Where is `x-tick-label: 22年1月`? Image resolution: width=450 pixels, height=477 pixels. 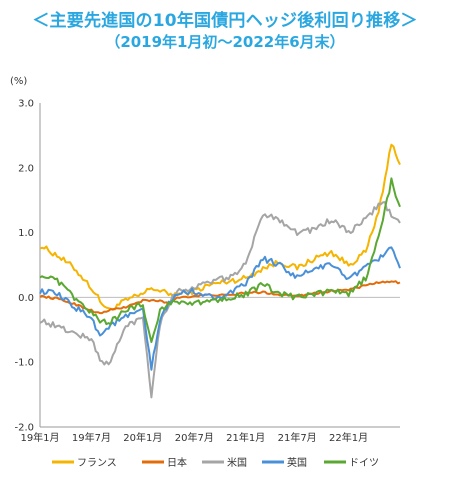
x-tick-label: 22年1月 is located at coordinates (348, 437).